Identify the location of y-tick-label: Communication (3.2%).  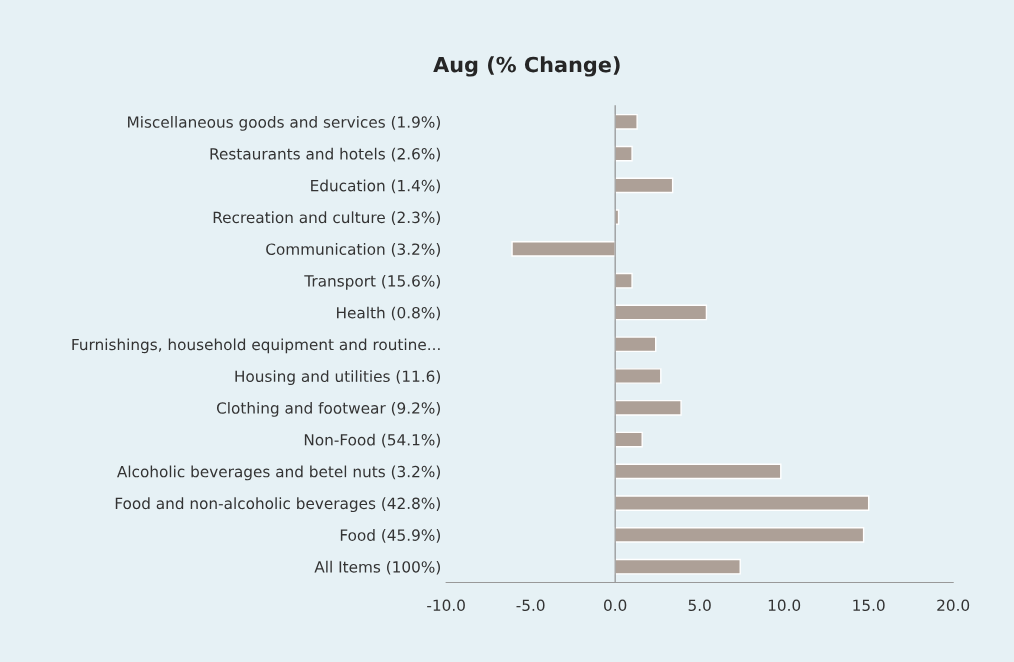
(353, 250).